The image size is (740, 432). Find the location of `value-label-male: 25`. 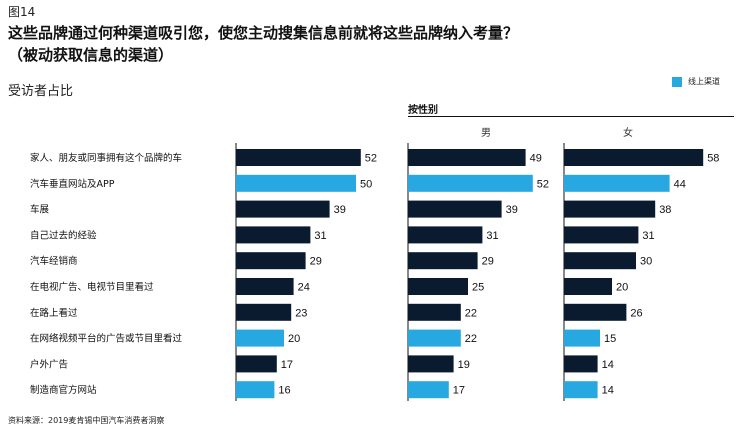

value-label-male: 25 is located at coordinates (478, 288).